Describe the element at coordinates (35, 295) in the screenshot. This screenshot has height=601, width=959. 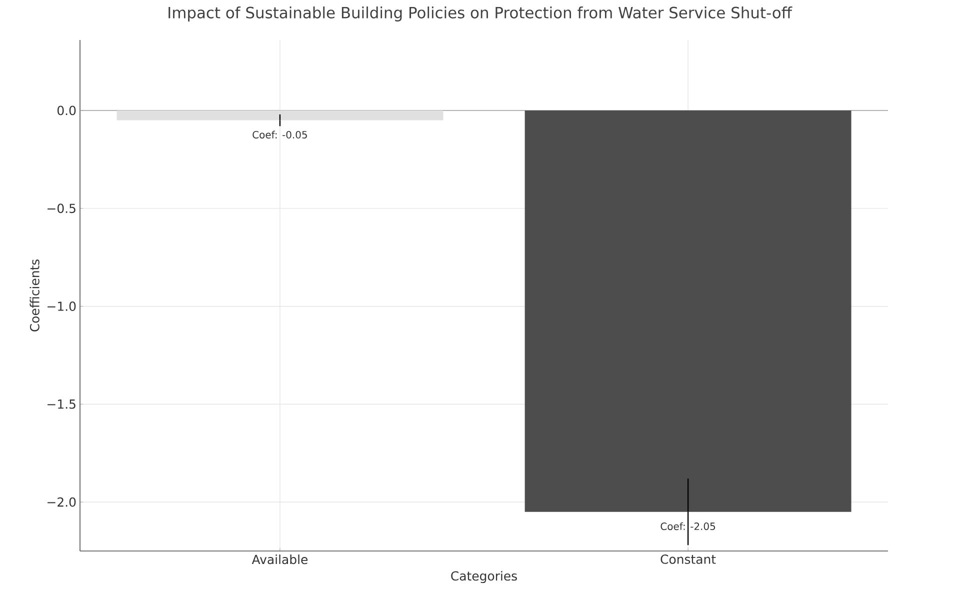
I see `y-axis-title: Coefficients` at that location.